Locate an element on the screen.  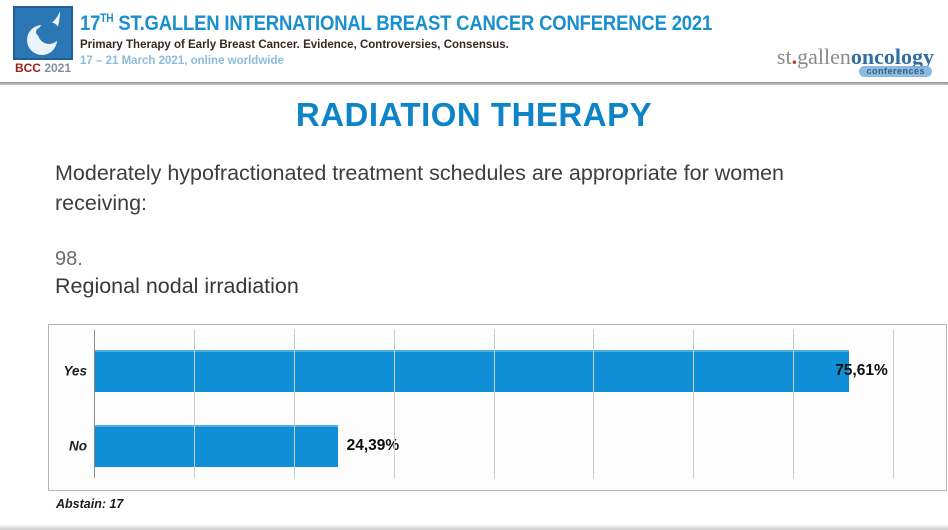
chart-category-labels: Yes No is located at coordinates (71, 407).